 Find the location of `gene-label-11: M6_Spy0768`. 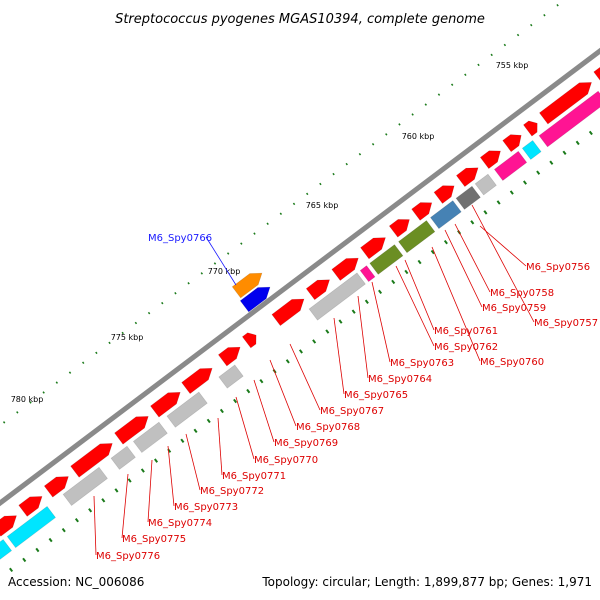

gene-label-11: M6_Spy0768 is located at coordinates (328, 427).